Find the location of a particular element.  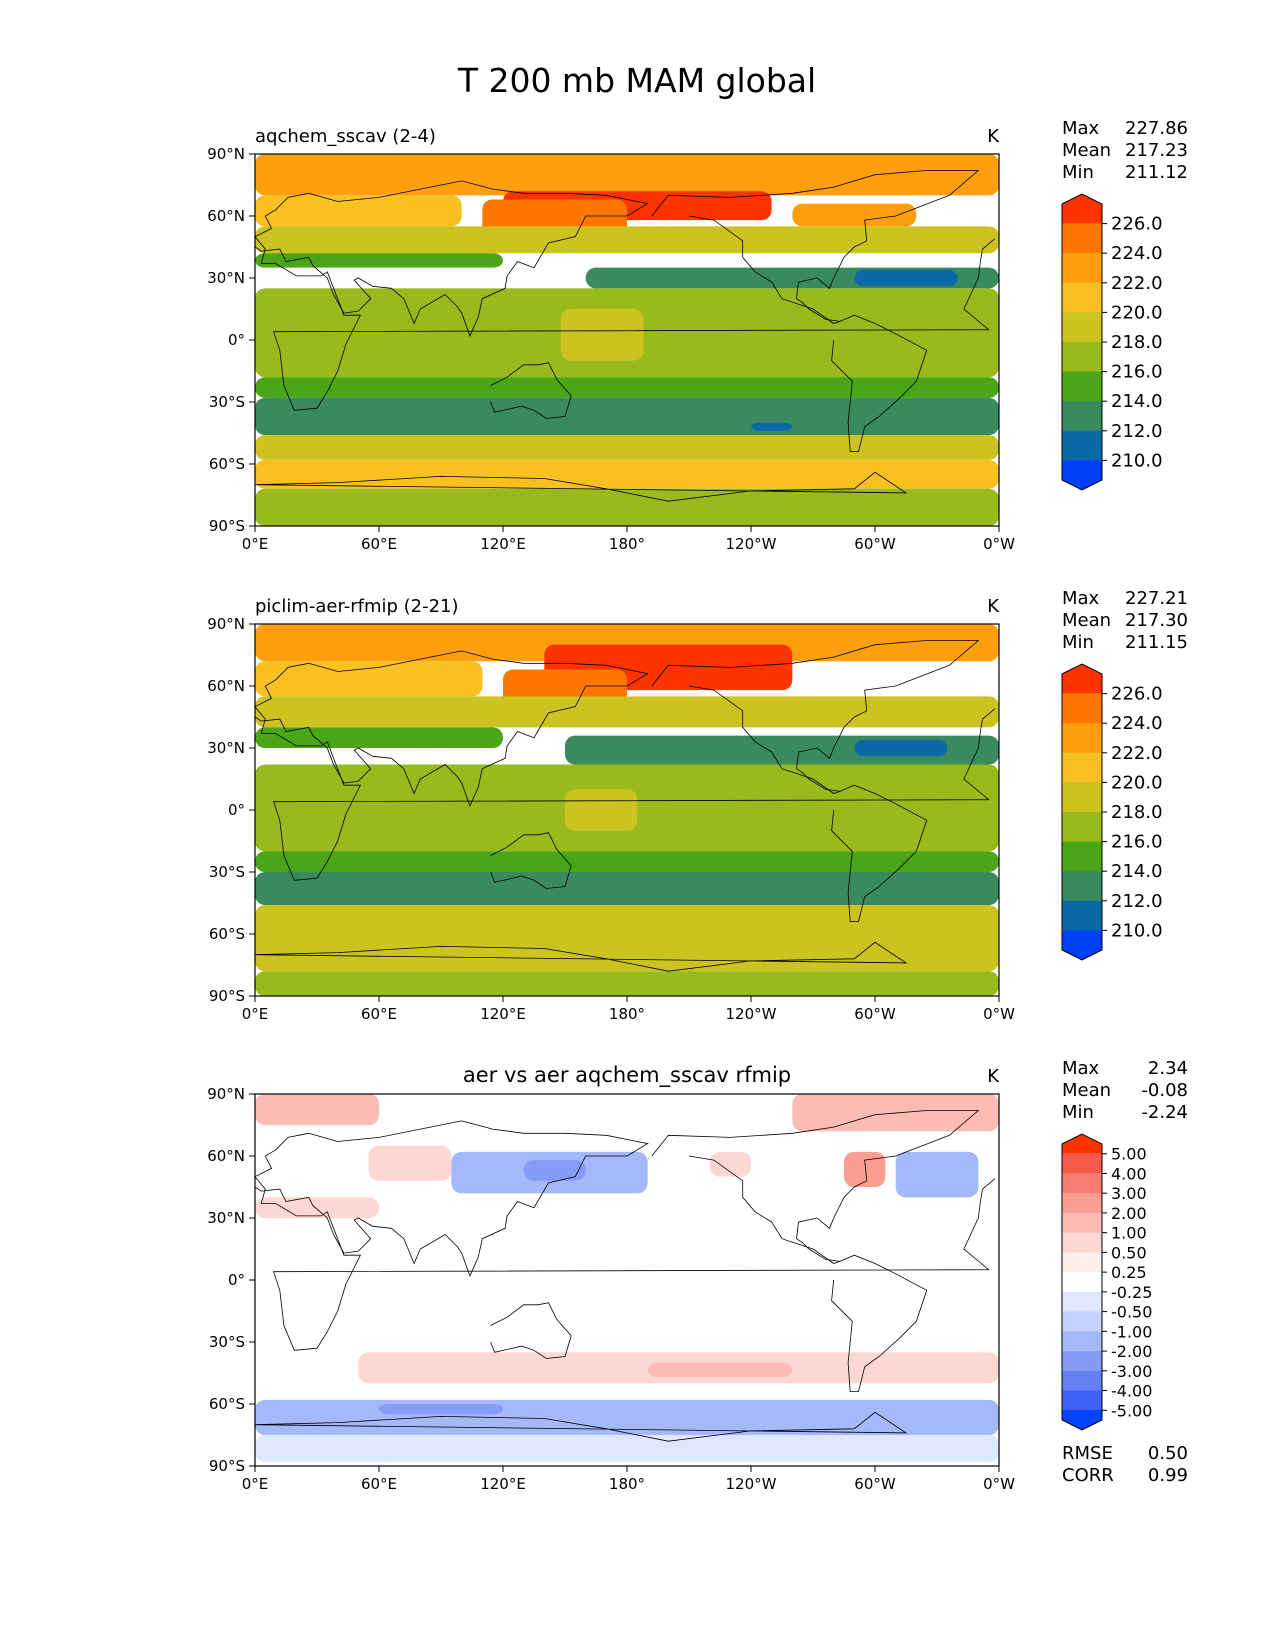

colorbar-label: 222.0 is located at coordinates (1137, 753).